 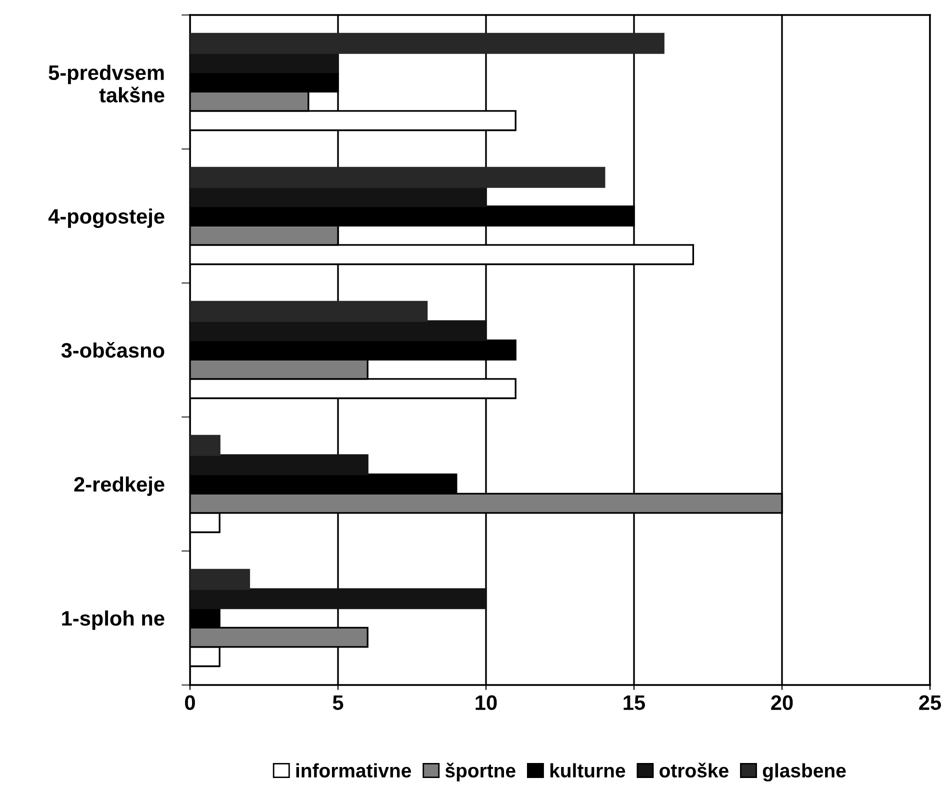 What do you see at coordinates (190, 702) in the screenshot?
I see `x-tick-label: 0` at bounding box center [190, 702].